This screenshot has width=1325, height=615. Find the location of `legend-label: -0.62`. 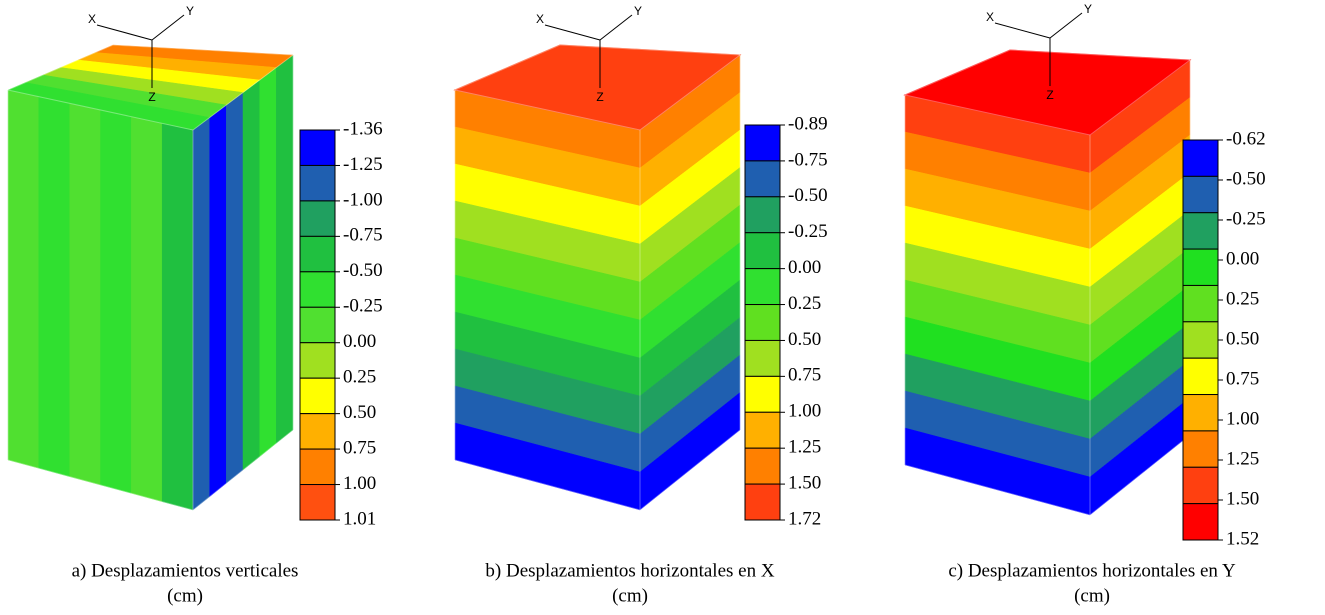

legend-label: -0.62 is located at coordinates (1246, 138).